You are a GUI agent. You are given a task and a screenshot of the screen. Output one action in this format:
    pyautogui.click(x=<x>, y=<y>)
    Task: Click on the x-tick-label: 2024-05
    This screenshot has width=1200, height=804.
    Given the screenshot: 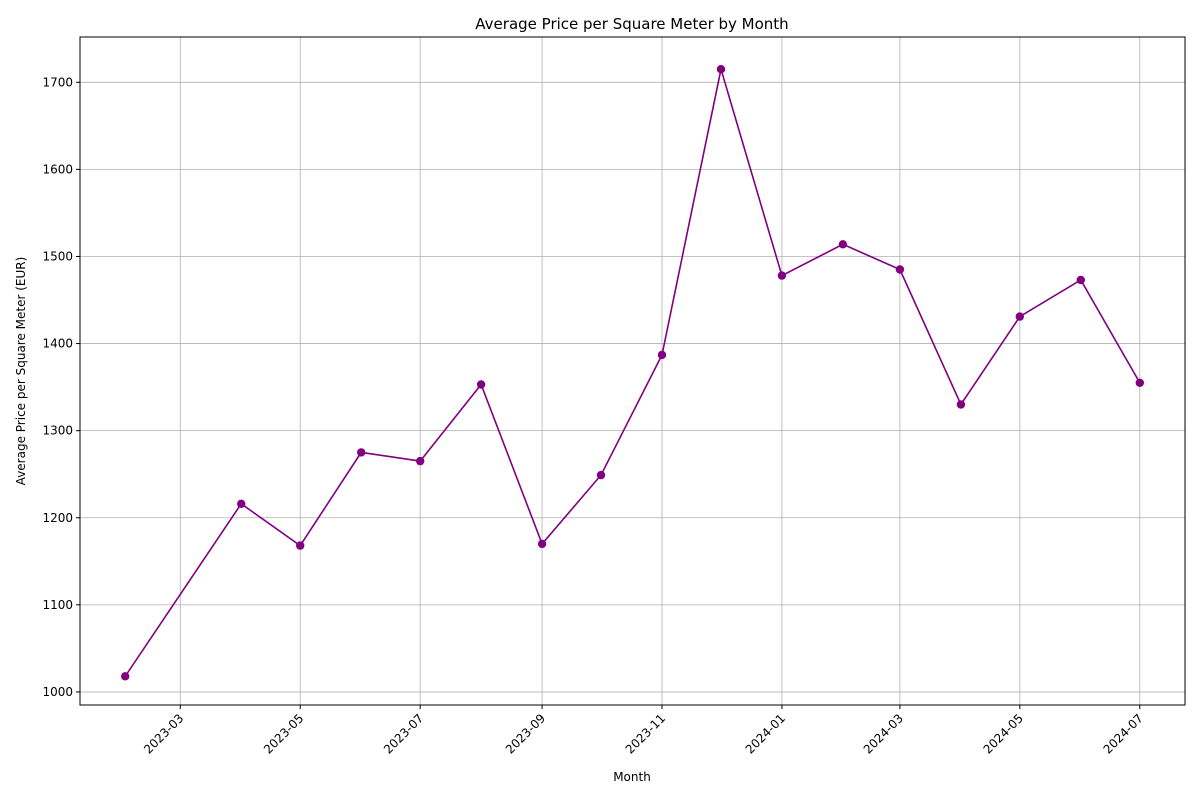 What is the action you would take?
    pyautogui.click(x=1003, y=733)
    